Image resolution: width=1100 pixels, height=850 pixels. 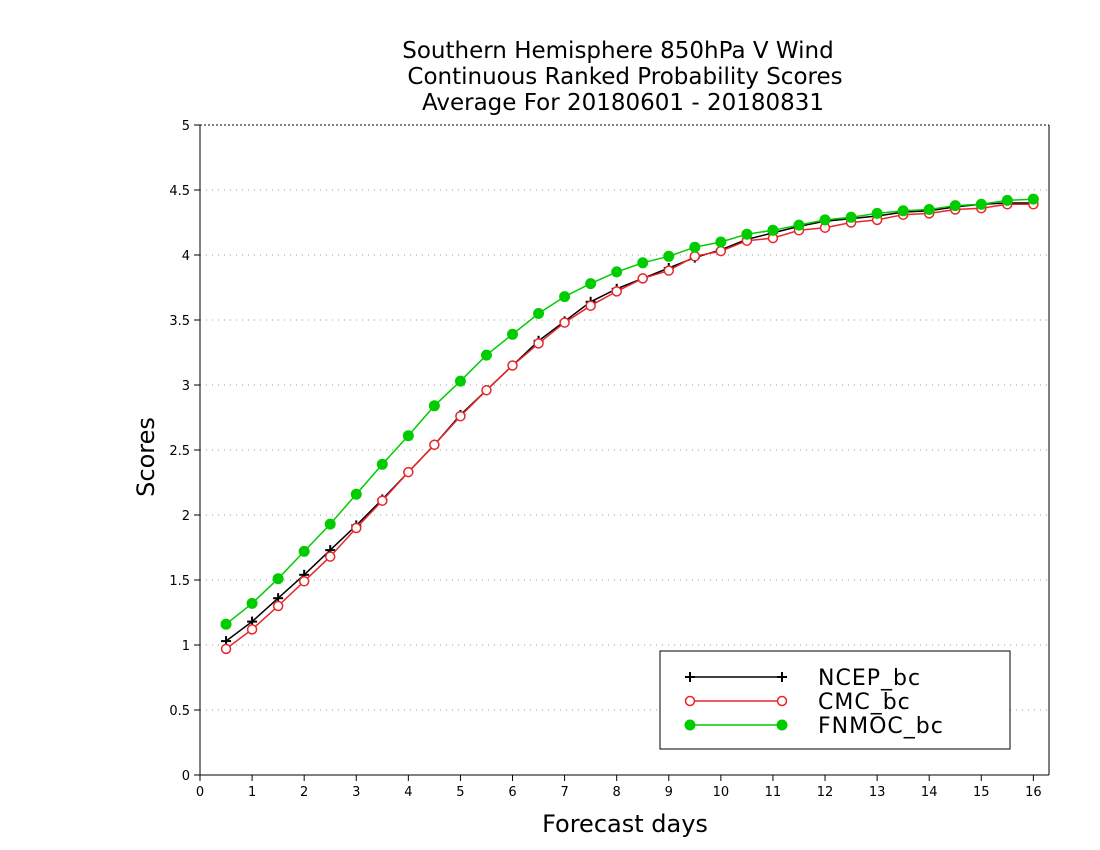 I want to click on legend-entry-FNMOC_bc: FNMOC_bc, so click(x=814, y=726).